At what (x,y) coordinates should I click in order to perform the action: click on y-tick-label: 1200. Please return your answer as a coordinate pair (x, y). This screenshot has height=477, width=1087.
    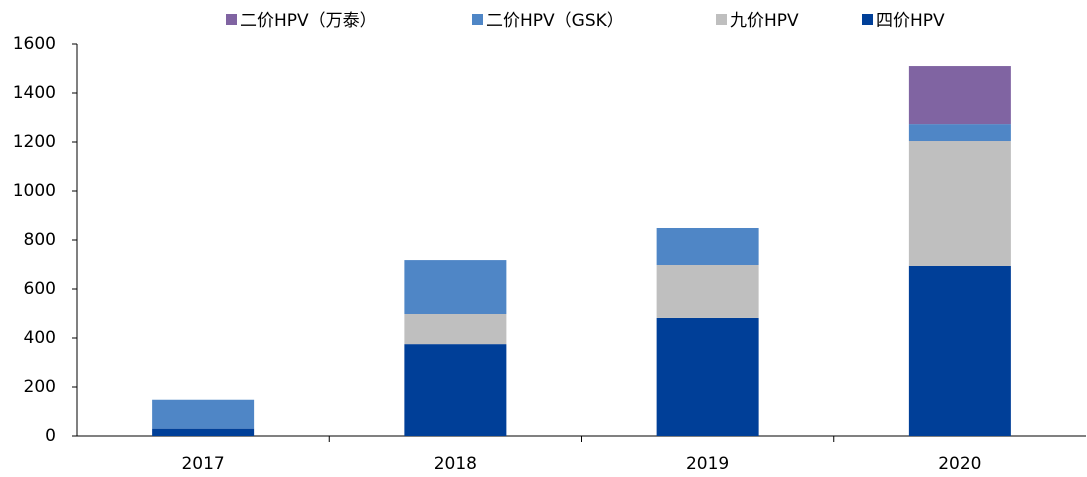
    Looking at the image, I should click on (34, 142).